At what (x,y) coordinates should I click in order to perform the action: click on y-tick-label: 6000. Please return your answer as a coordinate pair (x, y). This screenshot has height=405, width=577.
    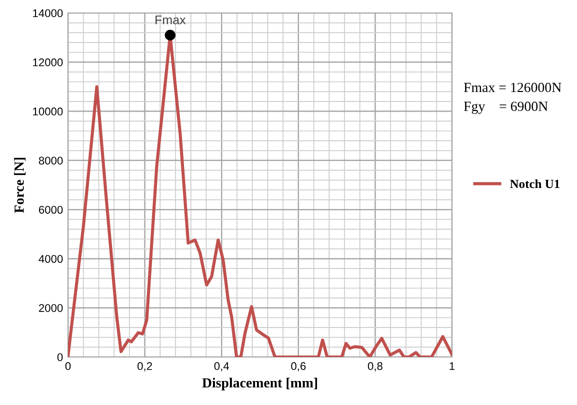
    Looking at the image, I should click on (50, 210).